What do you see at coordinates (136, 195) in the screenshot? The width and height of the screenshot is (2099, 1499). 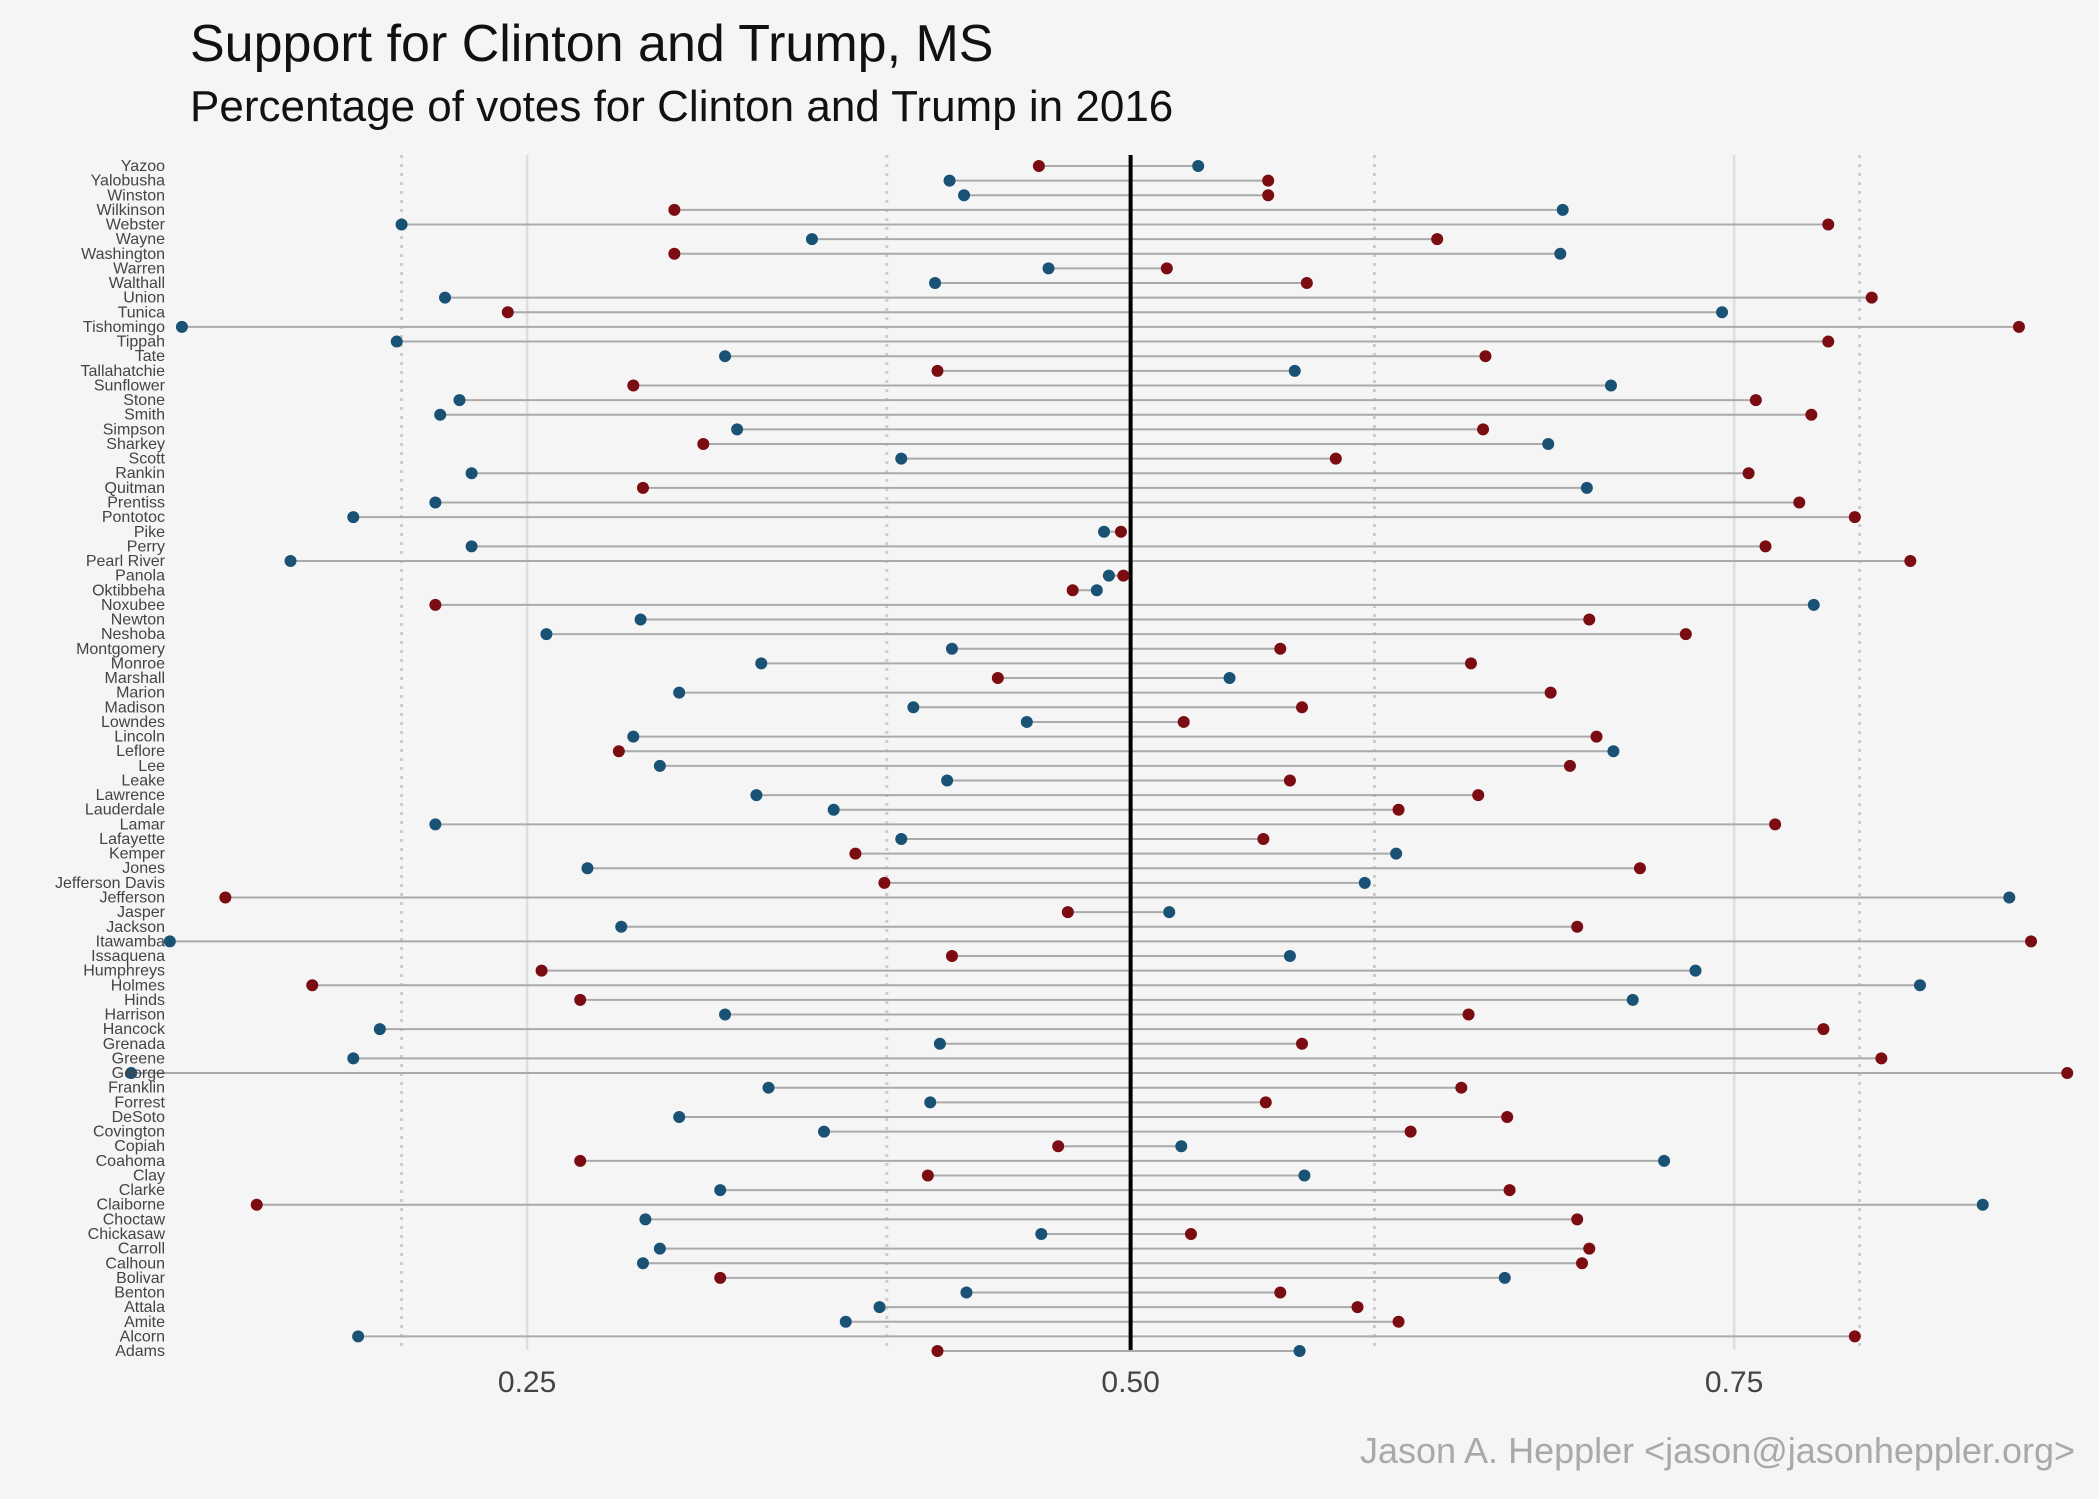 I see `county-label: Winston` at bounding box center [136, 195].